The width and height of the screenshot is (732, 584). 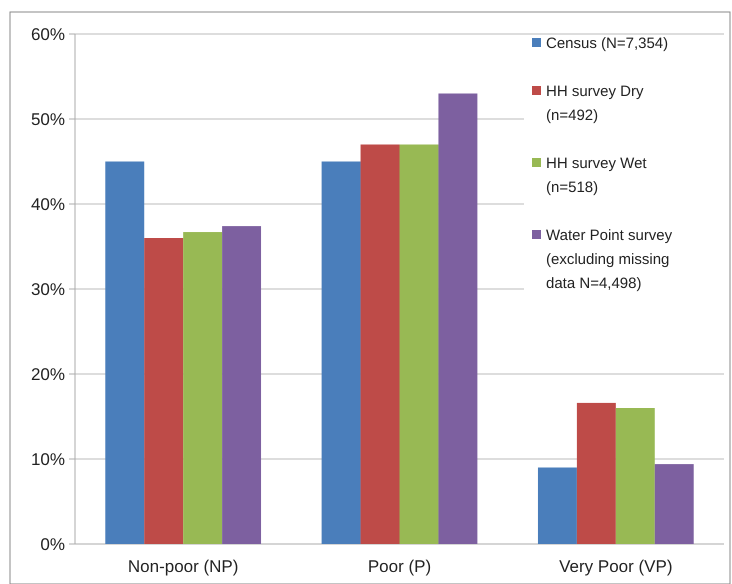 What do you see at coordinates (597, 175) in the screenshot?
I see `legend-label: HH survey Wet (n=518)` at bounding box center [597, 175].